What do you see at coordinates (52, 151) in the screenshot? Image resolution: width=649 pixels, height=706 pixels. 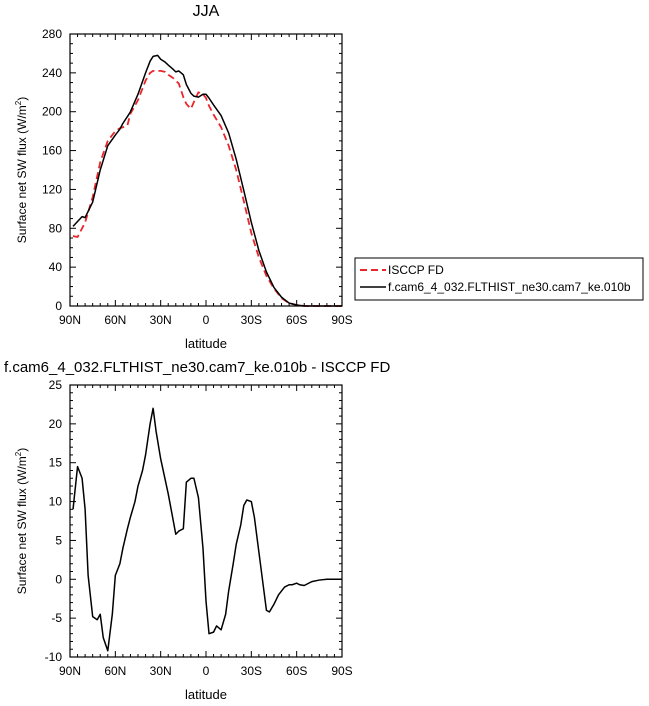 I see `top-ytick-label: 160` at bounding box center [52, 151].